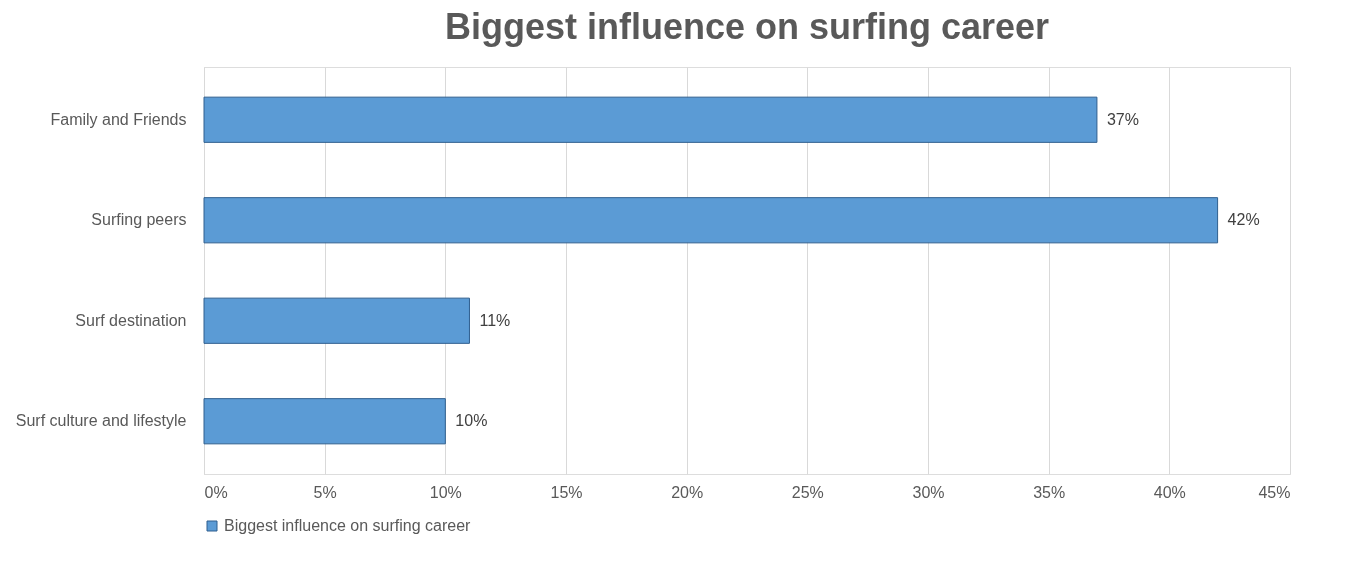 Image resolution: width=1370 pixels, height=569 pixels. I want to click on data-label: 42%, so click(1243, 220).